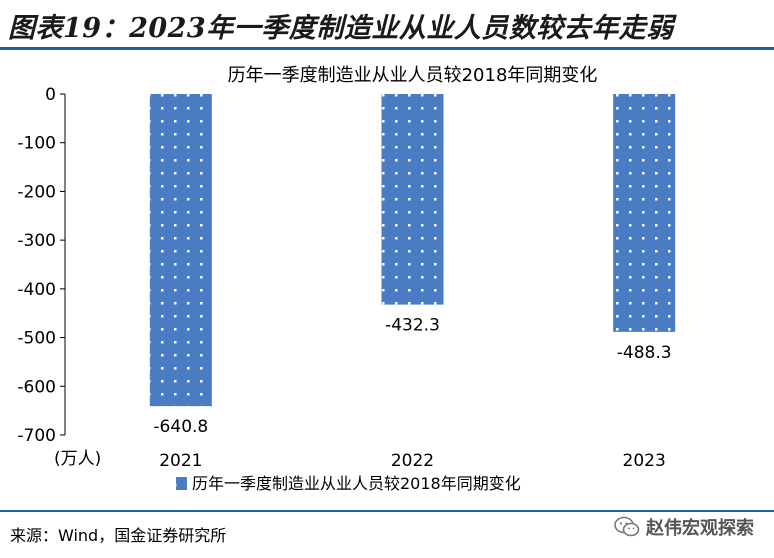  I want to click on legend: 历年一季度制造业从业人员较2018年同期变化, so click(348, 483).